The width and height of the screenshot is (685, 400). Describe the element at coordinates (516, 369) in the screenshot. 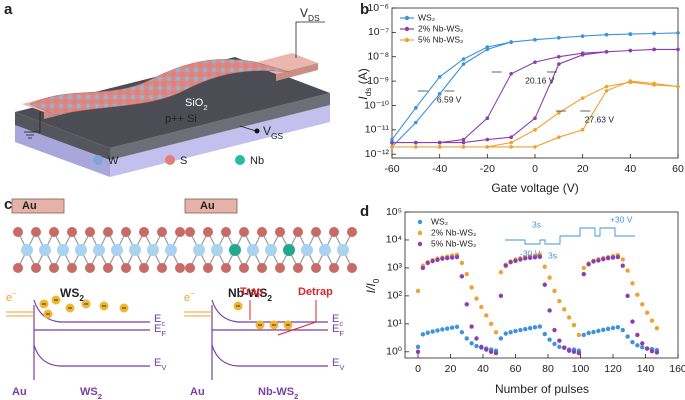

I see `x-tick-label: 60` at that location.